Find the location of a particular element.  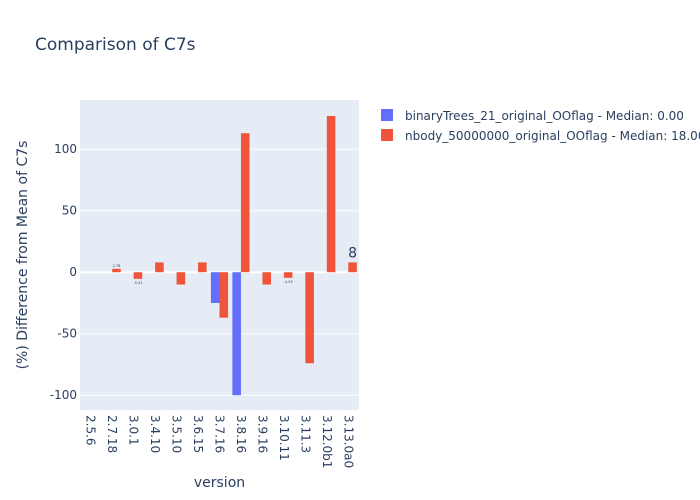

x-axis-title: version is located at coordinates (219, 483).